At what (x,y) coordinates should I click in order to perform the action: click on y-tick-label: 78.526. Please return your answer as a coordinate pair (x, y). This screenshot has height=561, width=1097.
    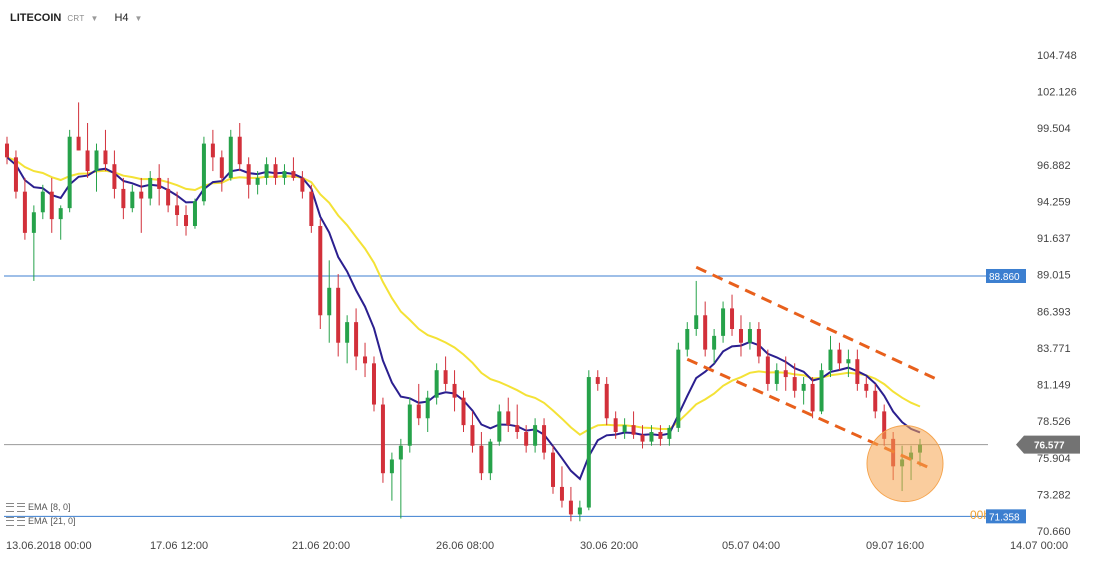
    Looking at the image, I should click on (1054, 422).